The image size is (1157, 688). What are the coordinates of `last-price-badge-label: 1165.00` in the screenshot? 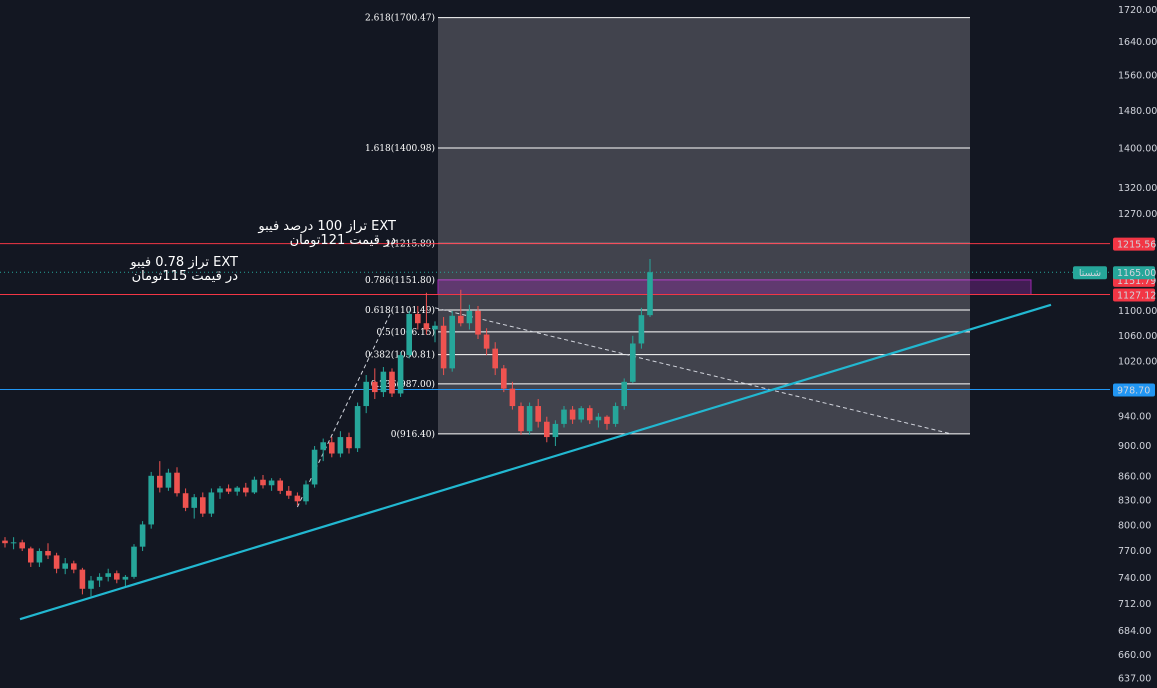 It's located at (1136, 273).